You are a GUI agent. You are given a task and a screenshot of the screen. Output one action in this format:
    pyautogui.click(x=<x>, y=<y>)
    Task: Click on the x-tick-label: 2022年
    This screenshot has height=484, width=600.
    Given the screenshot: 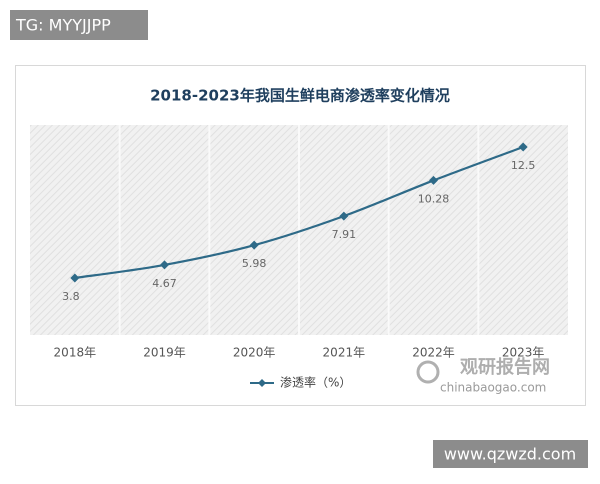 What is the action you would take?
    pyautogui.click(x=433, y=353)
    